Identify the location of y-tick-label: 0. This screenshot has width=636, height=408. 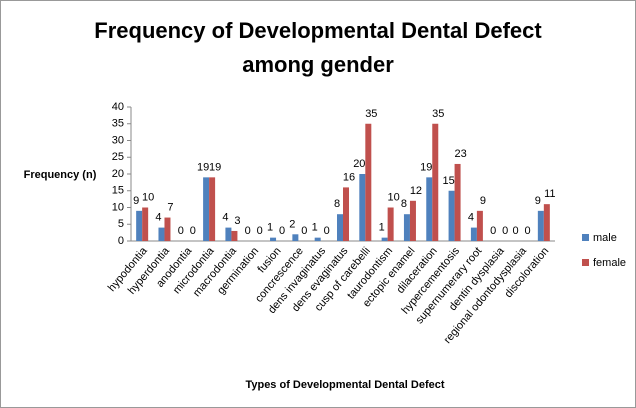
(121, 241).